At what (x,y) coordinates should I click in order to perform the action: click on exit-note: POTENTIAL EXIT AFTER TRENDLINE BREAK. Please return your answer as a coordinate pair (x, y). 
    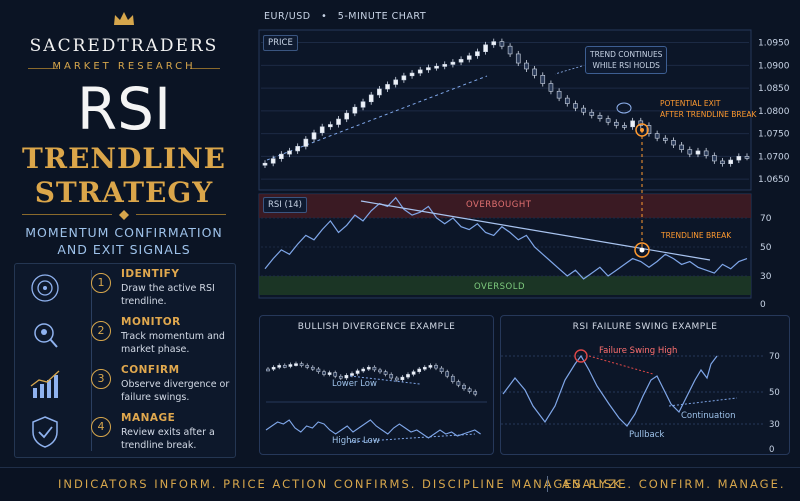
    Looking at the image, I should click on (708, 109).